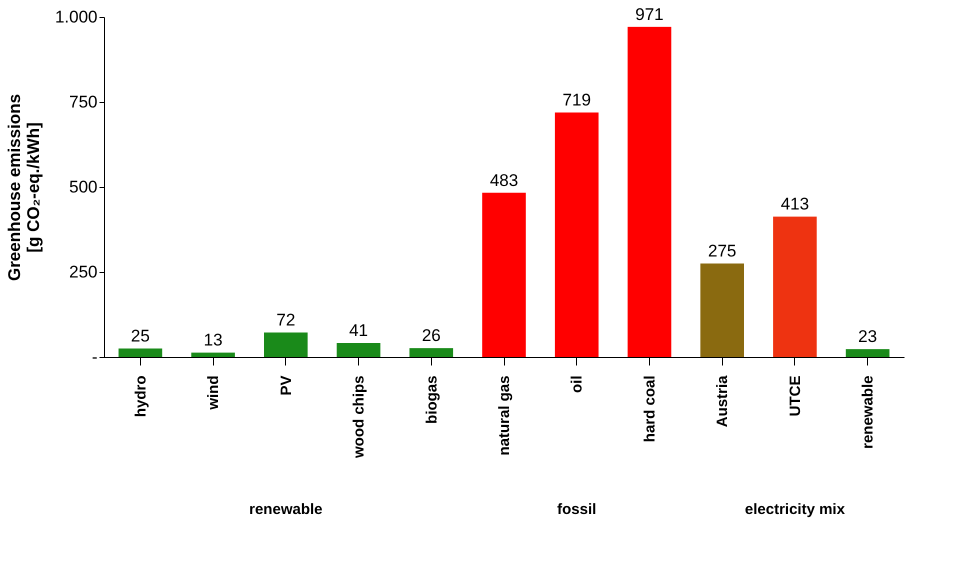 This screenshot has width=976, height=584. Describe the element at coordinates (140, 336) in the screenshot. I see `data-label: 25` at that location.